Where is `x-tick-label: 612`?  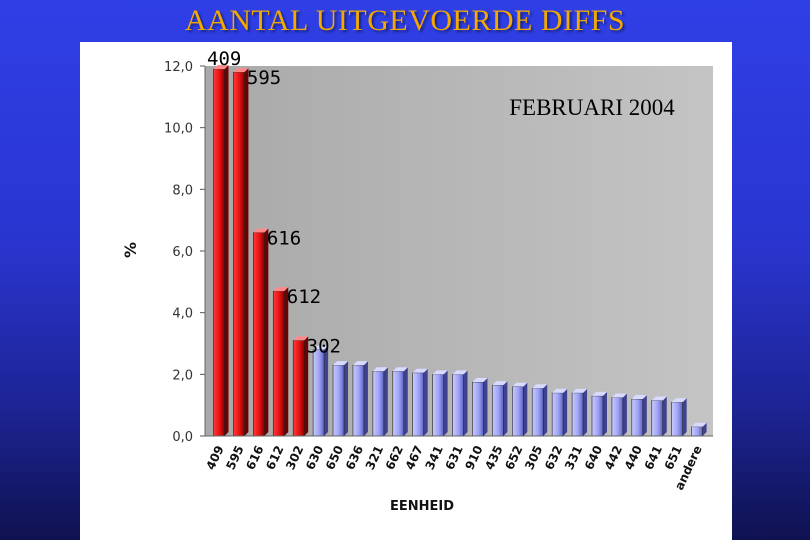
x-tick-label: 612 is located at coordinates (274, 457).